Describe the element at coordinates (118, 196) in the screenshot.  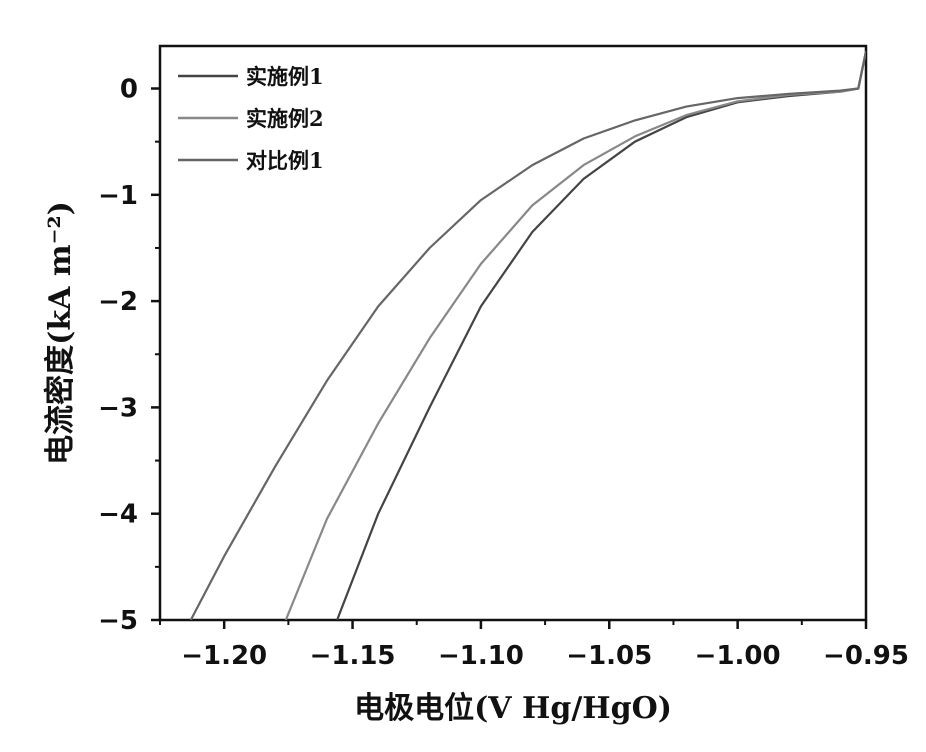
I see `y-tick-label: −1` at that location.